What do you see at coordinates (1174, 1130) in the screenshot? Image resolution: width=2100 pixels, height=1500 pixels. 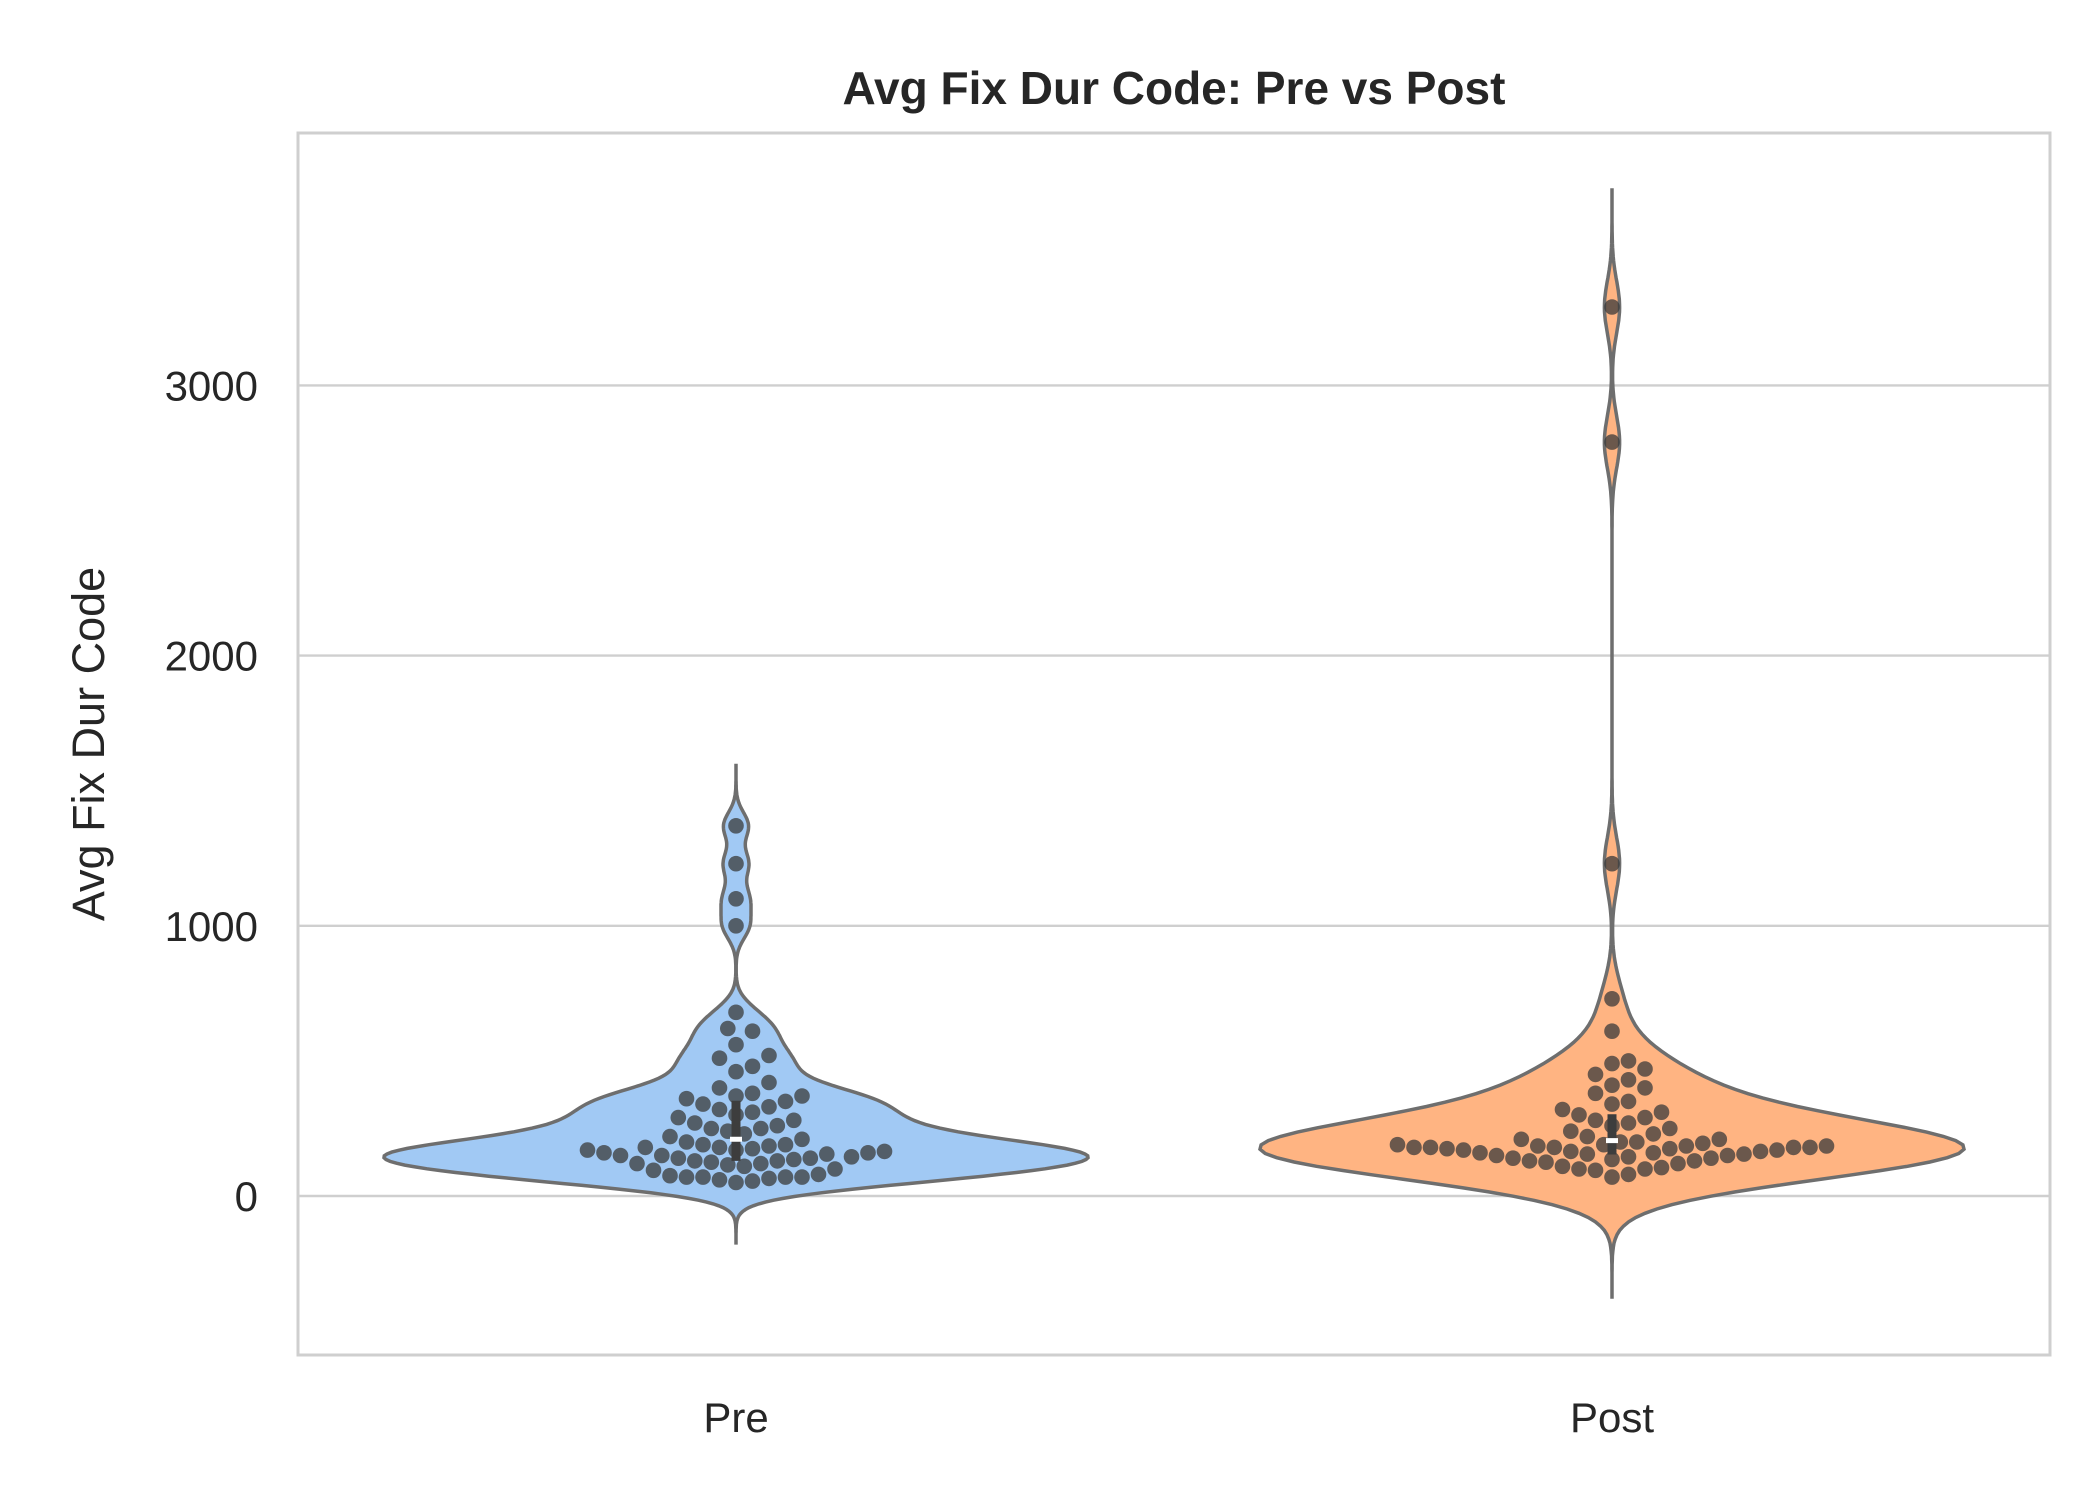 I see `median-markers` at bounding box center [1174, 1130].